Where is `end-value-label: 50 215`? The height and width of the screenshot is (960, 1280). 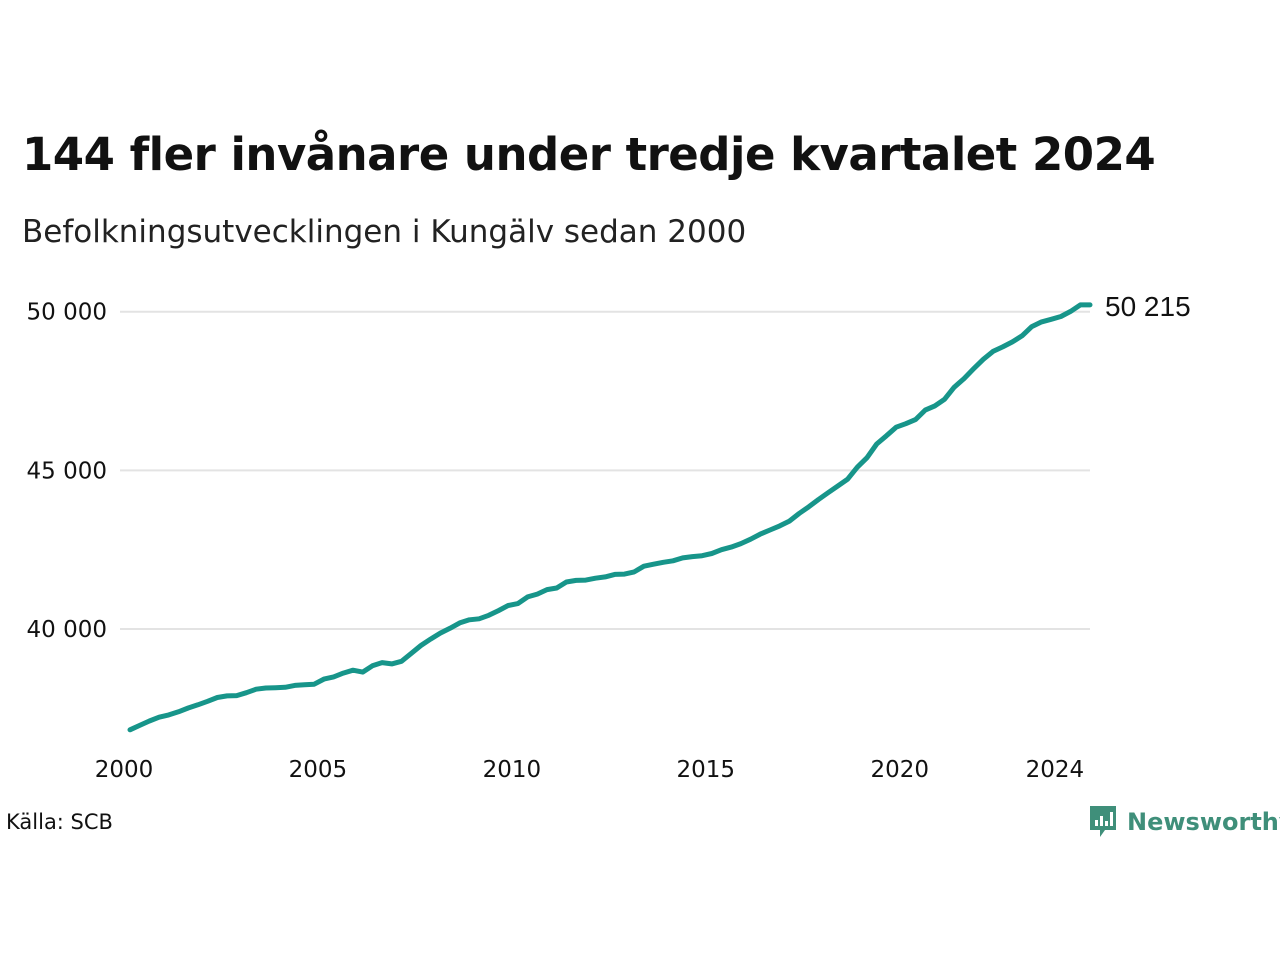 end-value-label: 50 215 is located at coordinates (1148, 306).